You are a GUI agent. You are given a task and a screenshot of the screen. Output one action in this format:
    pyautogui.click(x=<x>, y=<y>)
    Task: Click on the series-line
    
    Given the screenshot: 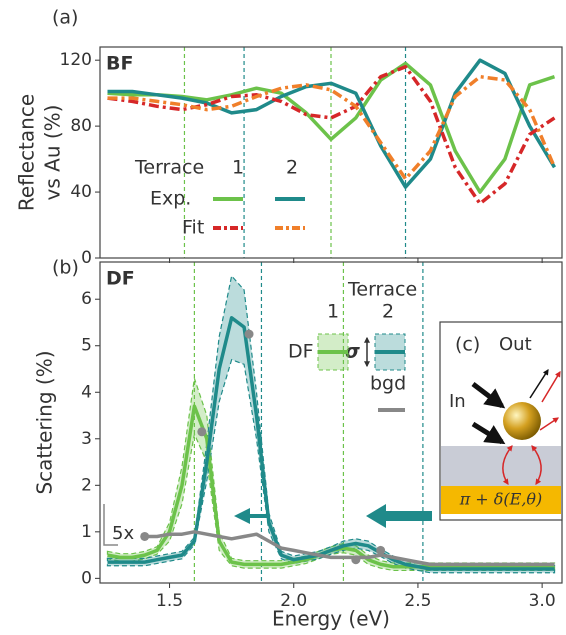 What is the action you would take?
    pyautogui.click(x=349, y=548)
    